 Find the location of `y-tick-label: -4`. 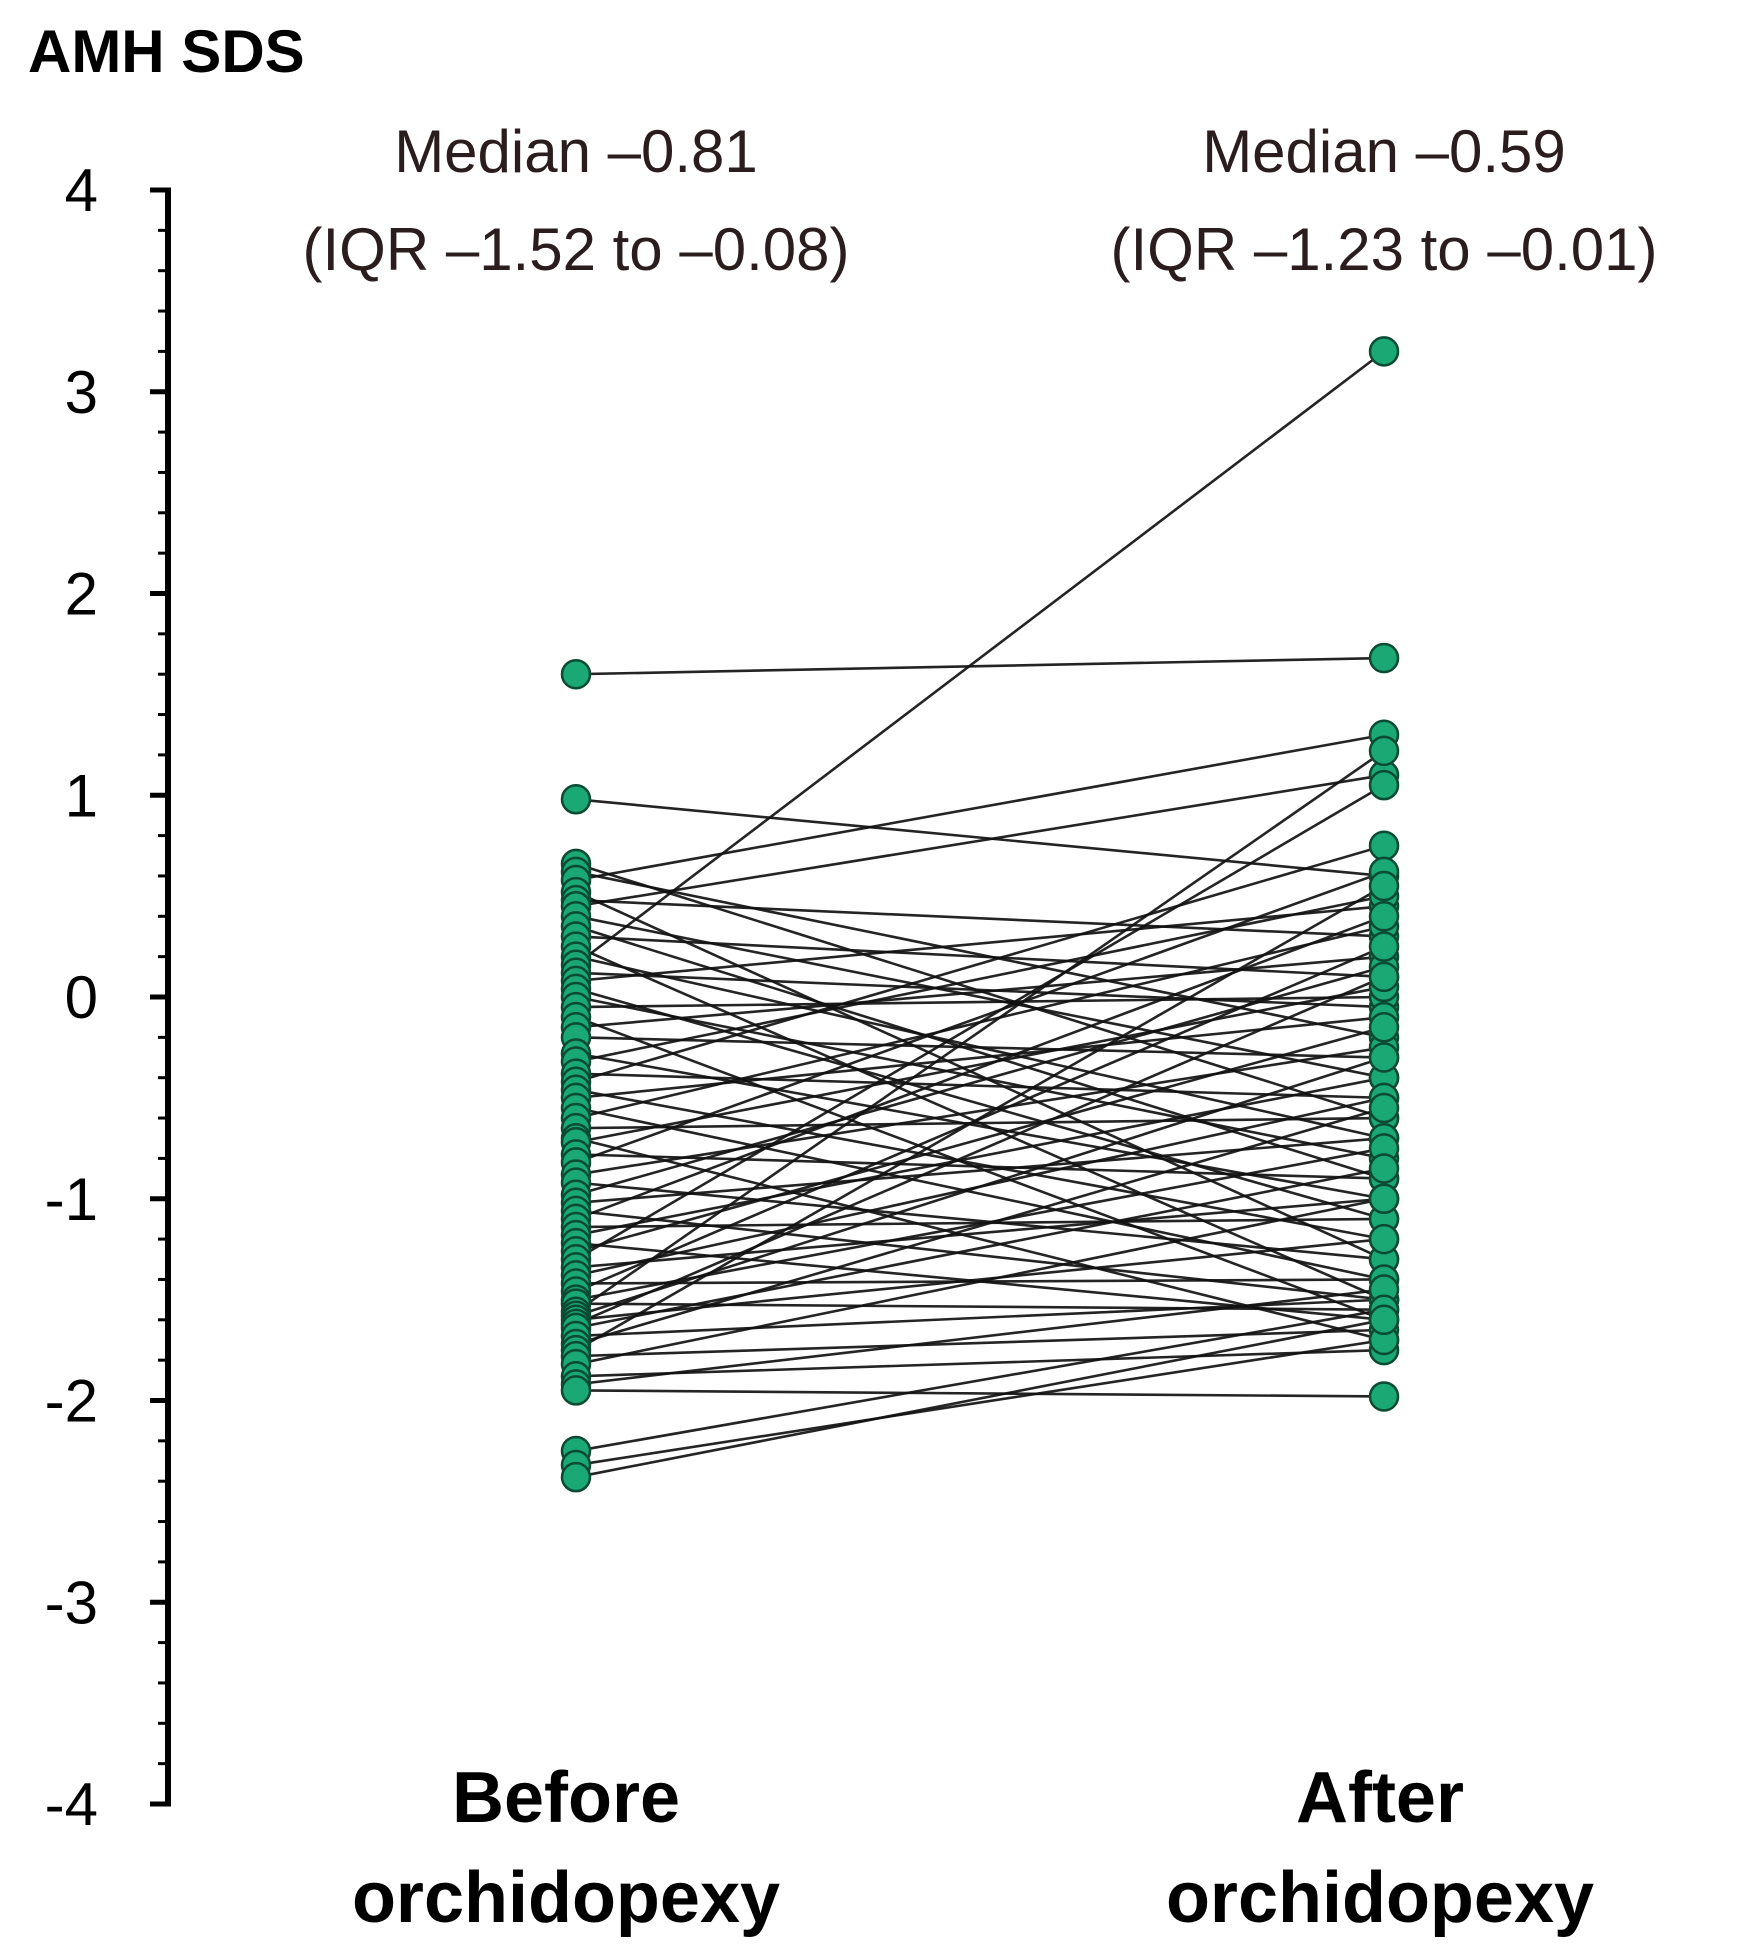

y-tick-label: -4 is located at coordinates (71, 1804).